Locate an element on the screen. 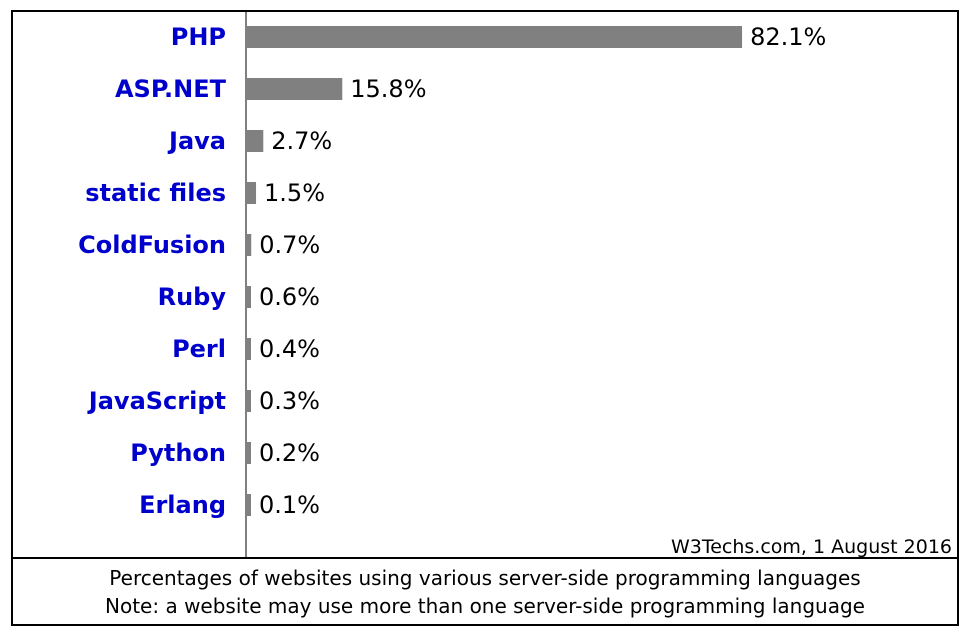 This screenshot has width=972, height=638. bar-static-files is located at coordinates (252, 193).